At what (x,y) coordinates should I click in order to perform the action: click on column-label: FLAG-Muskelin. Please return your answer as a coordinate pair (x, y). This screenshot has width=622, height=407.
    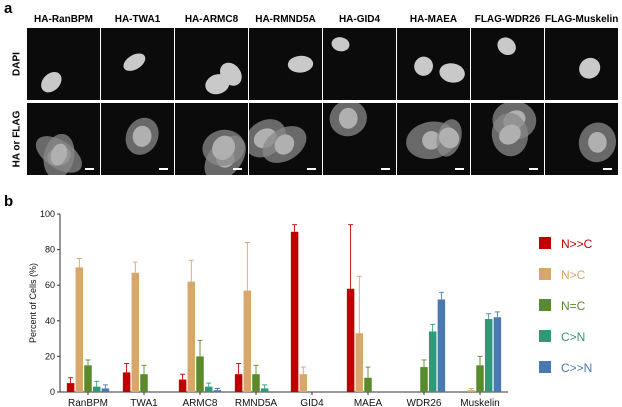
    Looking at the image, I should click on (582, 19).